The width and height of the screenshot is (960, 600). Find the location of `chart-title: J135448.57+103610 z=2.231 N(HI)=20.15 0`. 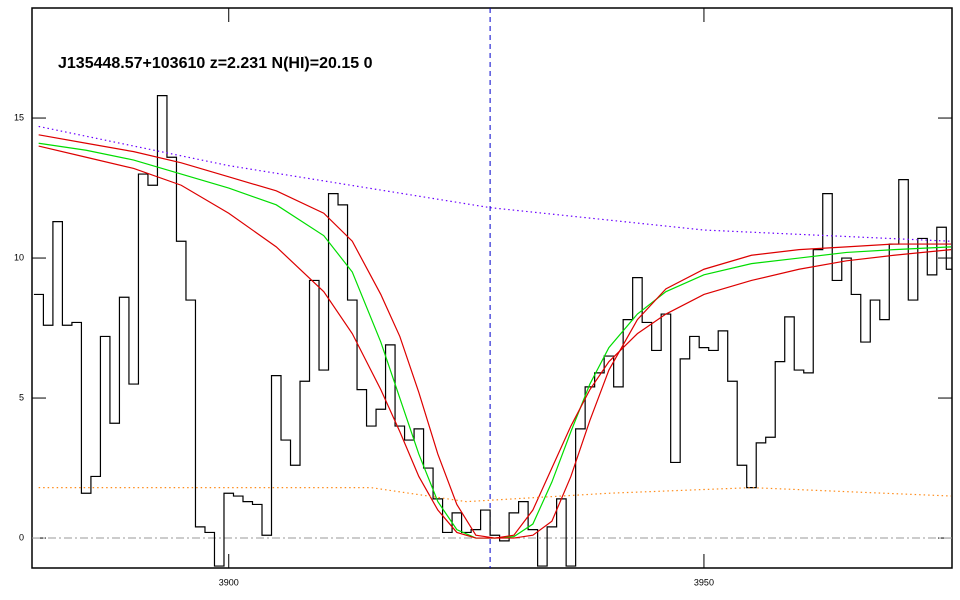

chart-title: J135448.57+103610 z=2.231 N(HI)=20.15 0 is located at coordinates (215, 63).